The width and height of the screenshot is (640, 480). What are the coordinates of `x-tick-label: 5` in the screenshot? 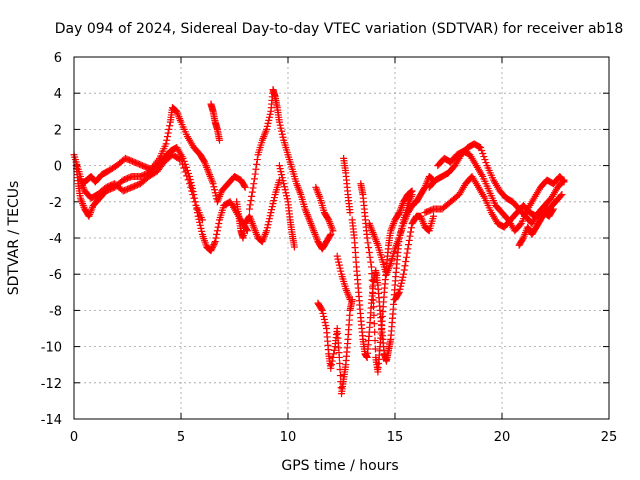 It's located at (181, 437).